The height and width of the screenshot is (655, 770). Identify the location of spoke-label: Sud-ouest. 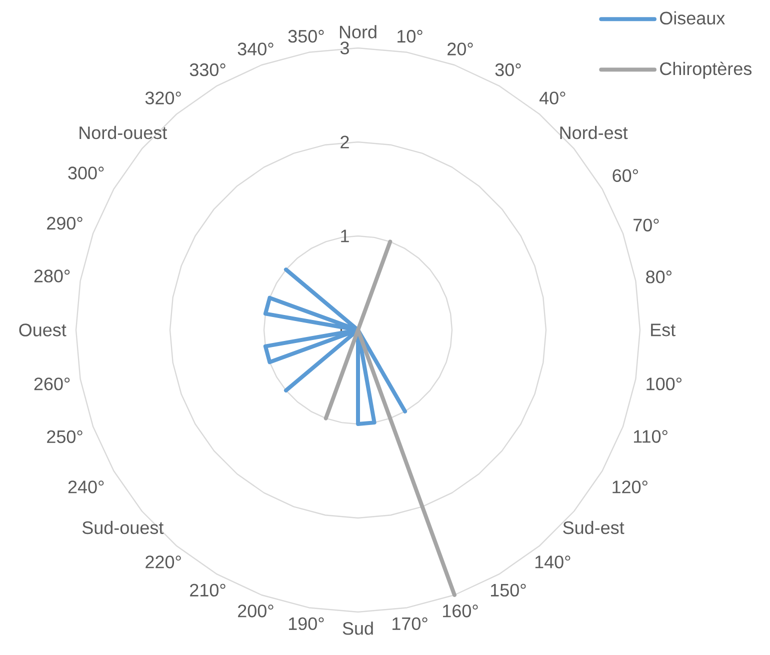
(123, 527).